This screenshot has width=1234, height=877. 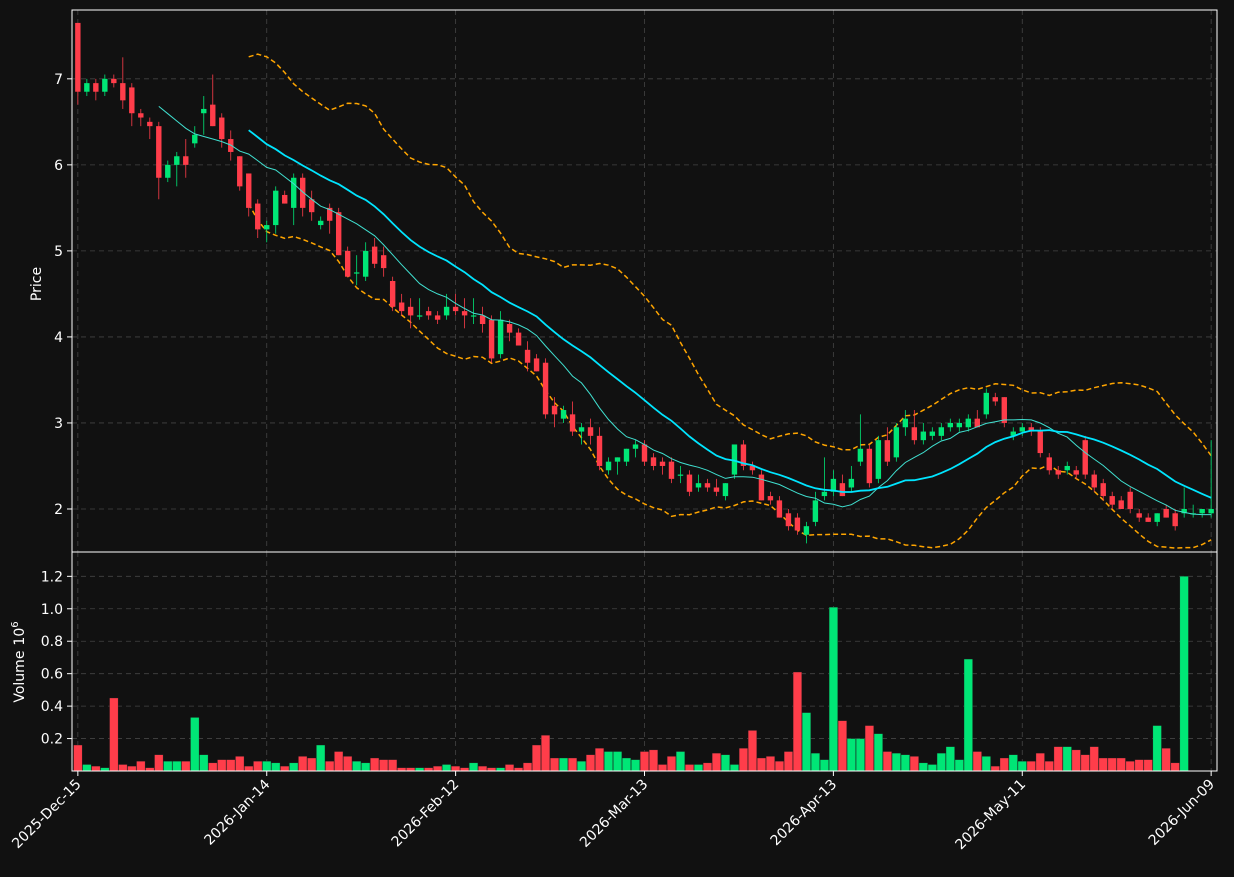 What do you see at coordinates (614, 814) in the screenshot?
I see `xtick-label-3: 2026-Mar-13` at bounding box center [614, 814].